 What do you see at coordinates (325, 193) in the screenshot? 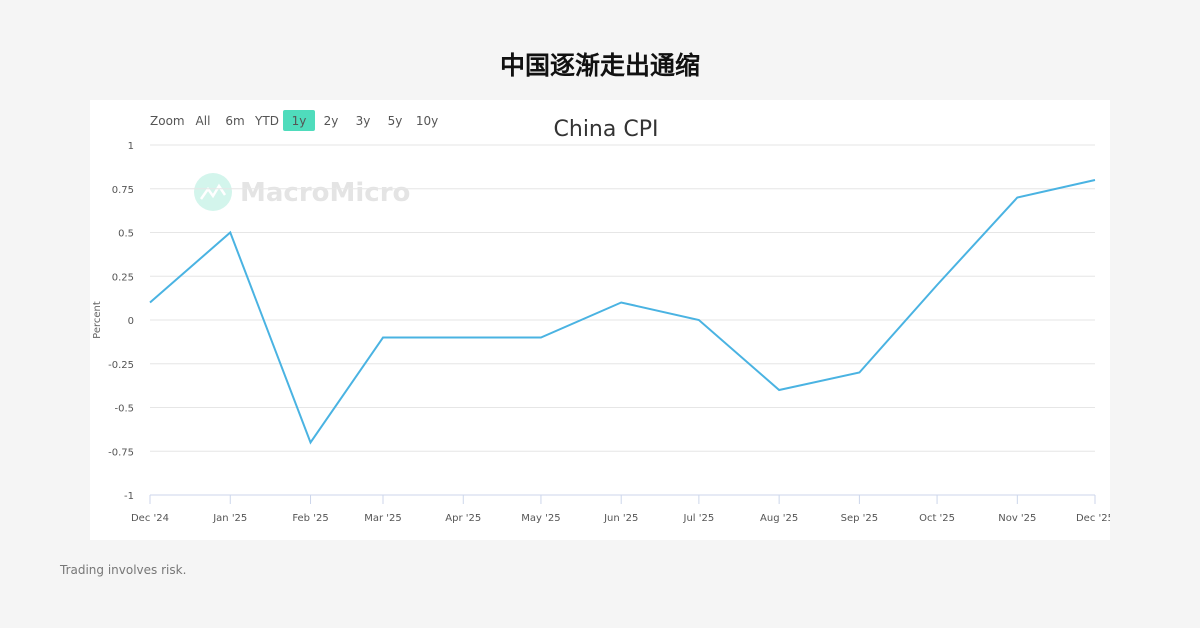
I see `watermark-text: MacroMicro` at bounding box center [325, 193].